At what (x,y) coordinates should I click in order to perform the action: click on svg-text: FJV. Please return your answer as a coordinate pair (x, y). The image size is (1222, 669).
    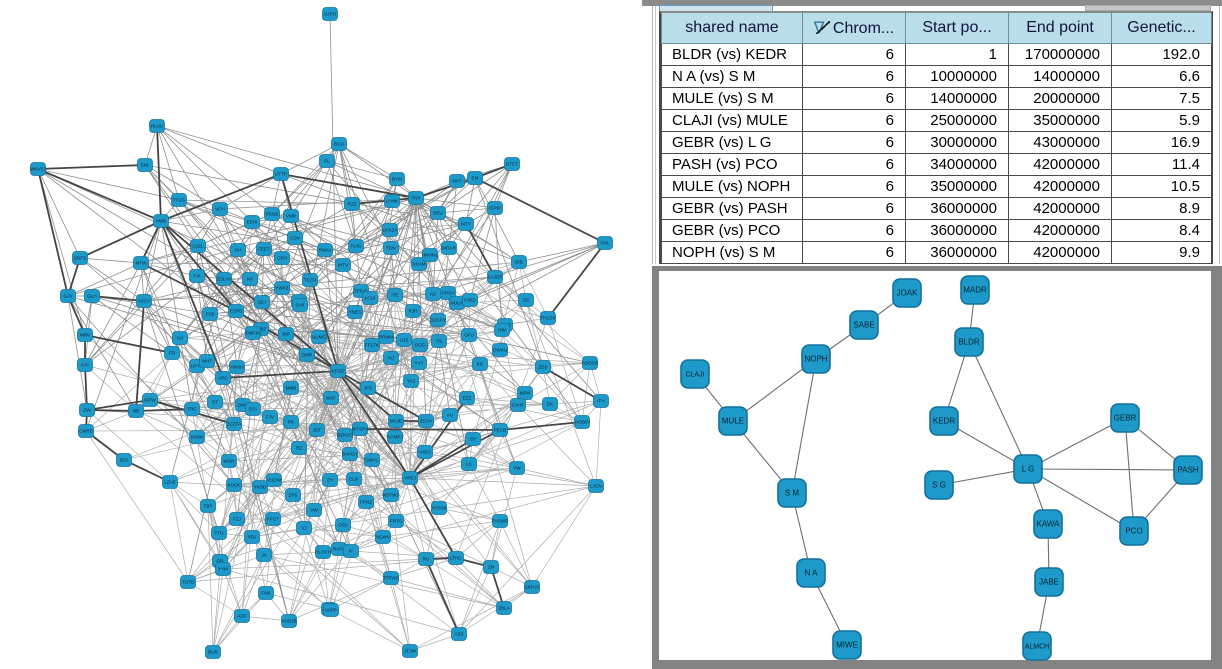
    Looking at the image, I should click on (270, 417).